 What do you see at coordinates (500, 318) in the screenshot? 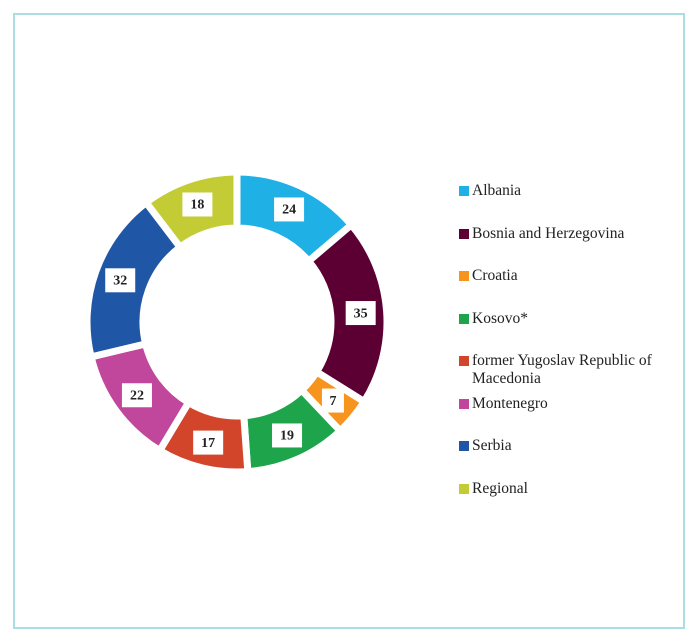
I see `legend-label: Kosovo*` at bounding box center [500, 318].